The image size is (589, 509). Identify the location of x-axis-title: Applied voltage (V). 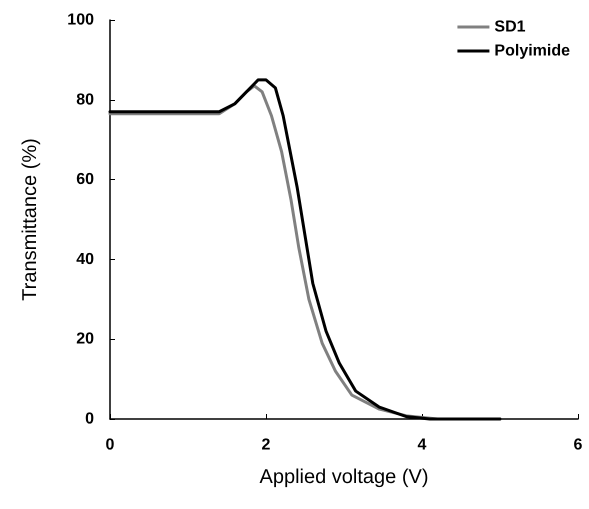
(344, 477).